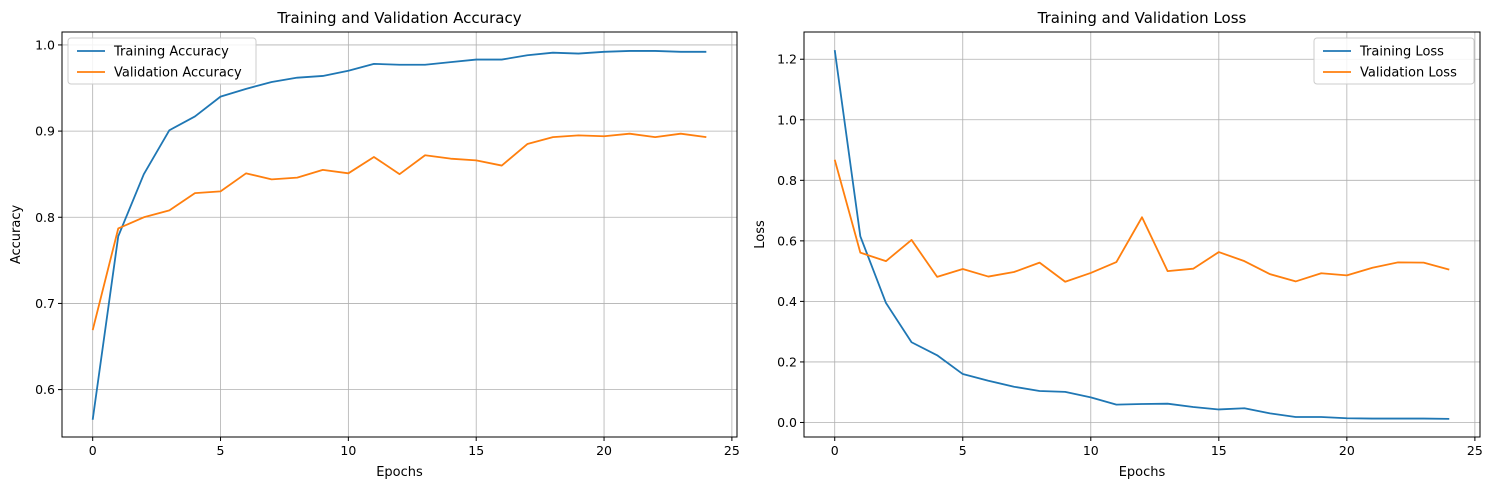 The width and height of the screenshot is (1488, 490). What do you see at coordinates (171, 52) in the screenshot?
I see `legend-label: Training Accuracy` at bounding box center [171, 52].